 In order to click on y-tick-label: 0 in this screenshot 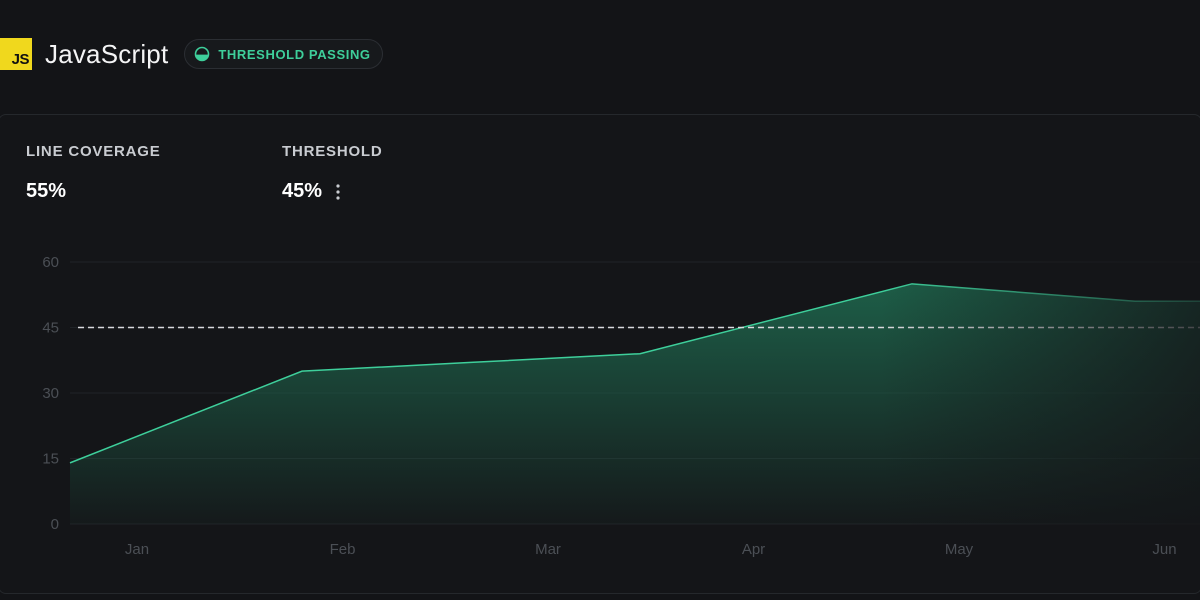, I will do `click(55, 524)`.